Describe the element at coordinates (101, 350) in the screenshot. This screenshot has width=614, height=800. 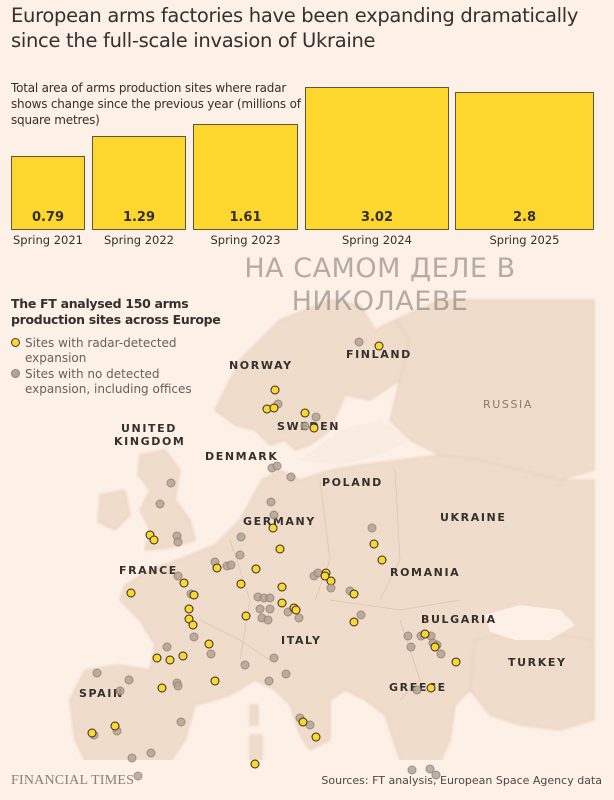
I see `legend-label: Sites with radar-detected expansion` at that location.